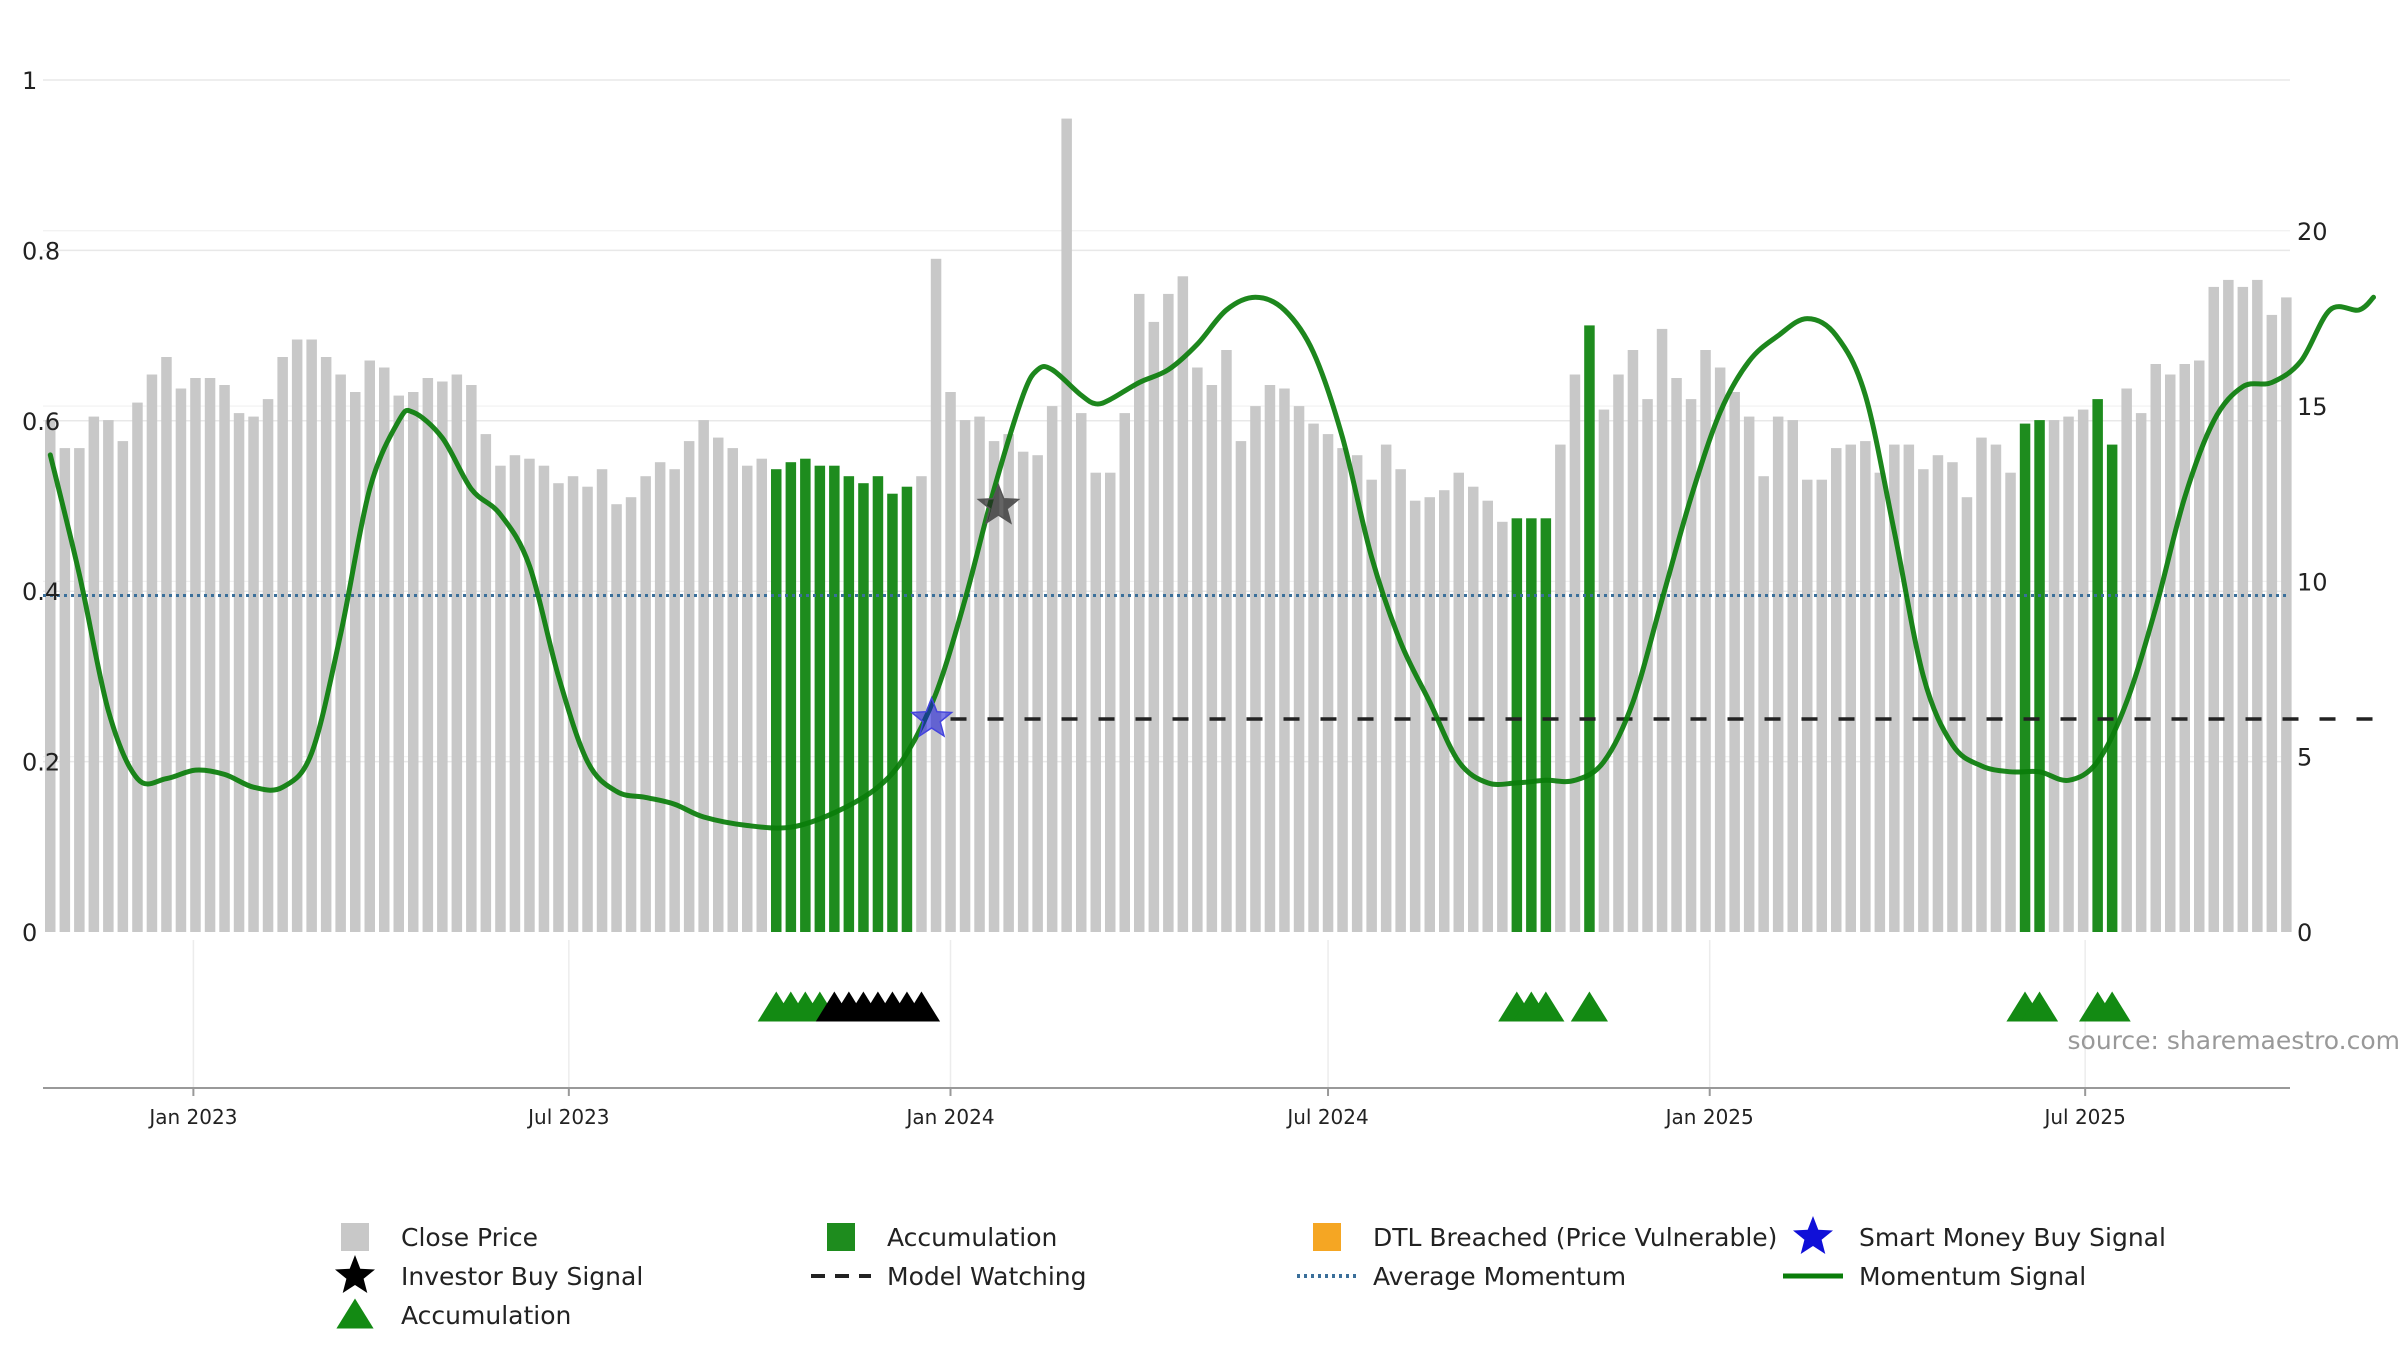 The height and width of the screenshot is (1354, 2400). What do you see at coordinates (41, 251) in the screenshot?
I see `left-axis-tick-label: 0.8` at bounding box center [41, 251].